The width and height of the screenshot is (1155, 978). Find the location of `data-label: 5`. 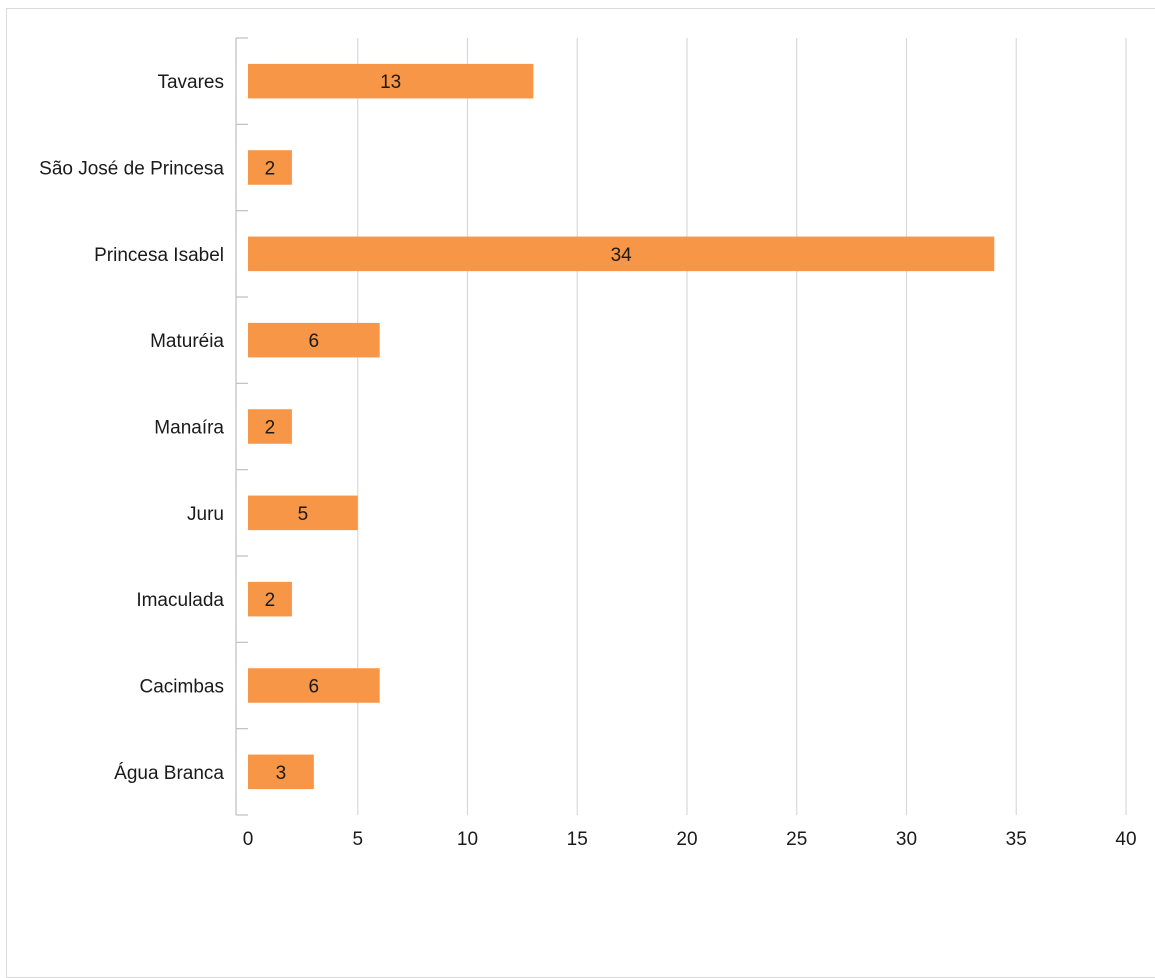

data-label: 5 is located at coordinates (303, 514).